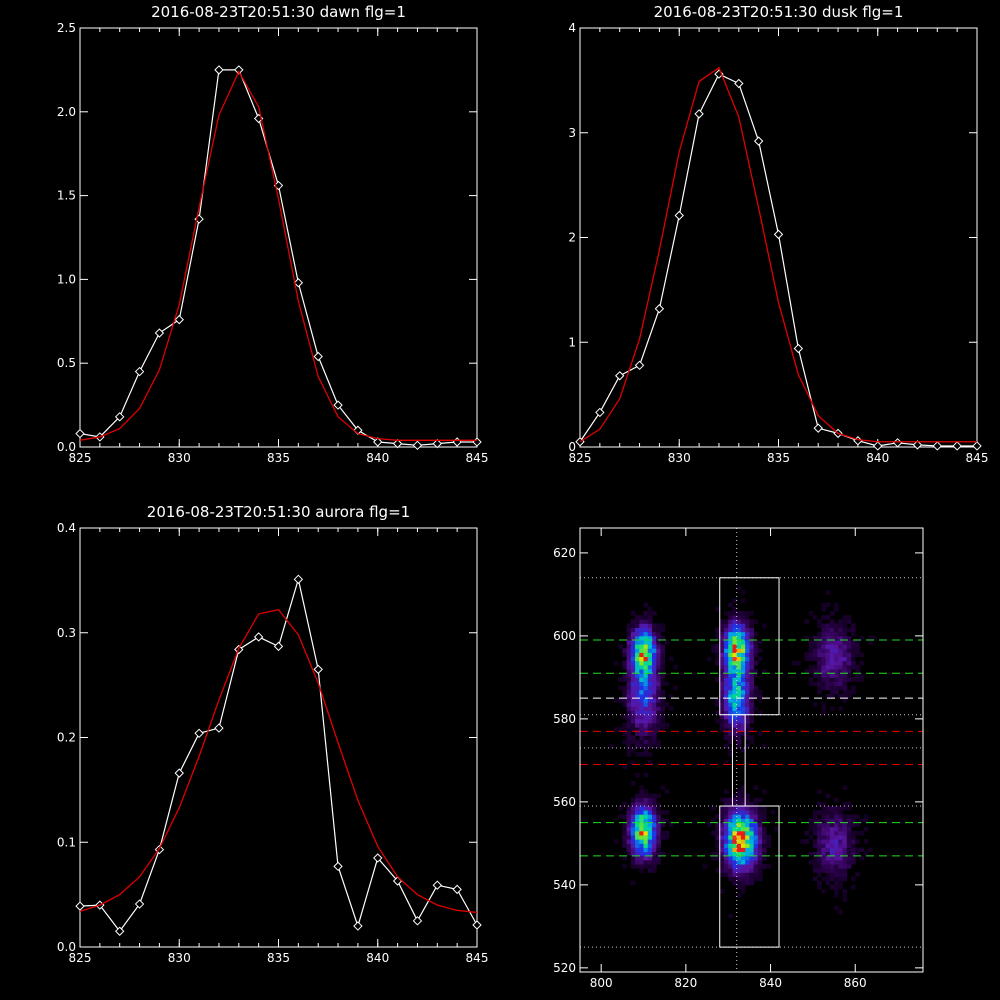 The height and width of the screenshot is (1000, 1000). What do you see at coordinates (580, 458) in the screenshot?
I see `x-tick-label: 825` at bounding box center [580, 458].